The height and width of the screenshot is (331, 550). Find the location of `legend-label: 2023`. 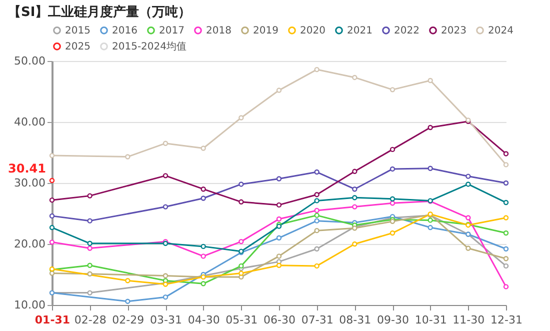

legend-label: 2023 is located at coordinates (453, 30).